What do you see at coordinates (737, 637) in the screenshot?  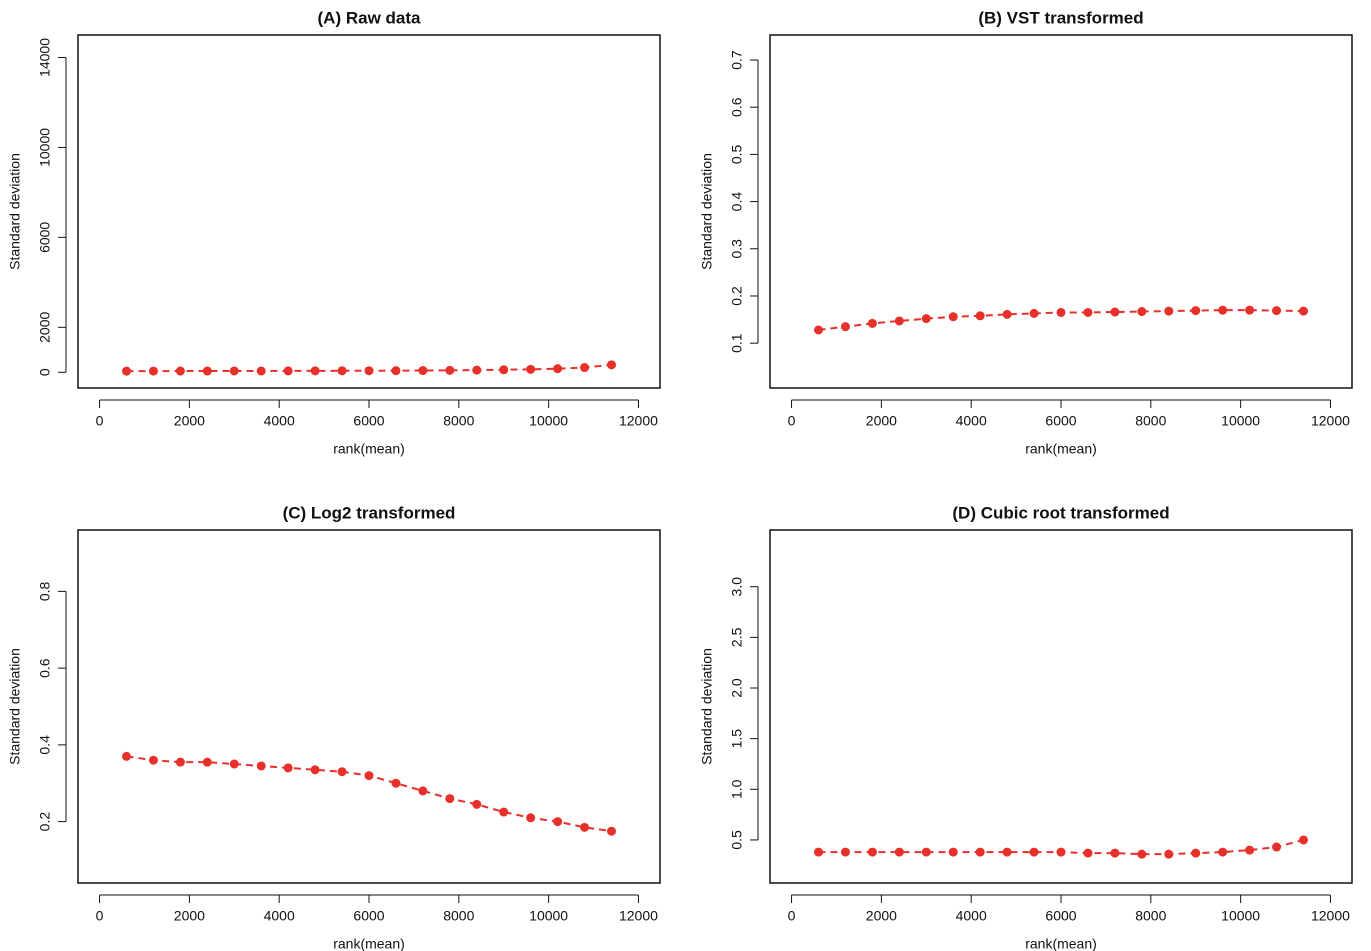 I see `y-tick-label: 2.5` at bounding box center [737, 637].